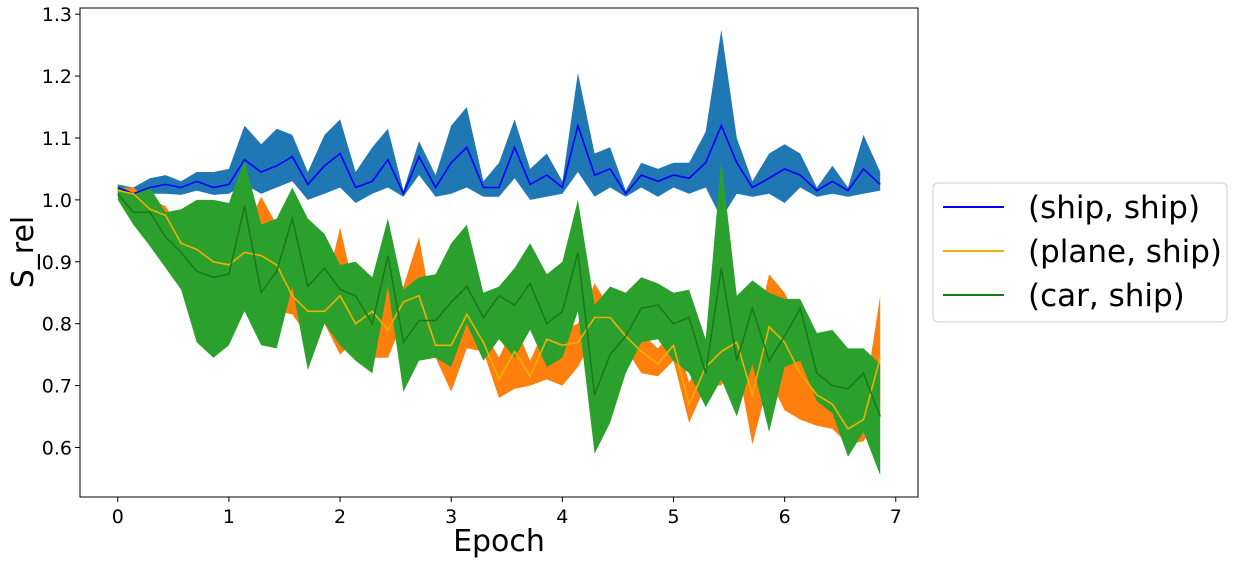 The width and height of the screenshot is (1235, 563). I want to click on x-tick-label: 2, so click(340, 517).